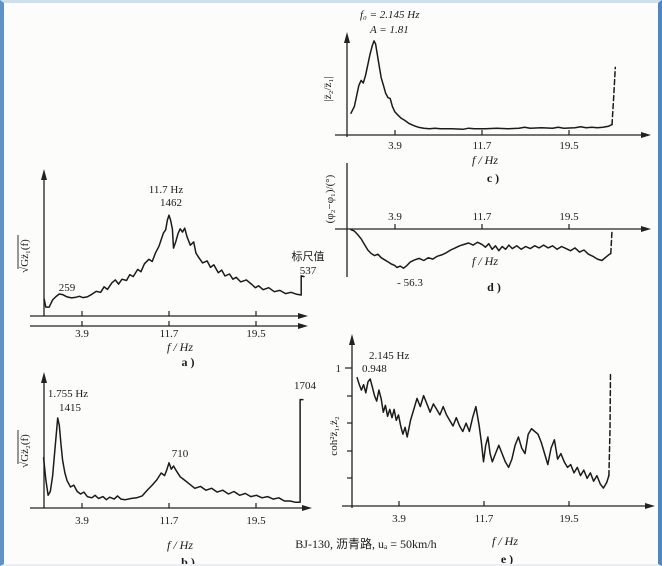  I want to click on chart-a-series-sqrt-psd-body, so click(174, 261).